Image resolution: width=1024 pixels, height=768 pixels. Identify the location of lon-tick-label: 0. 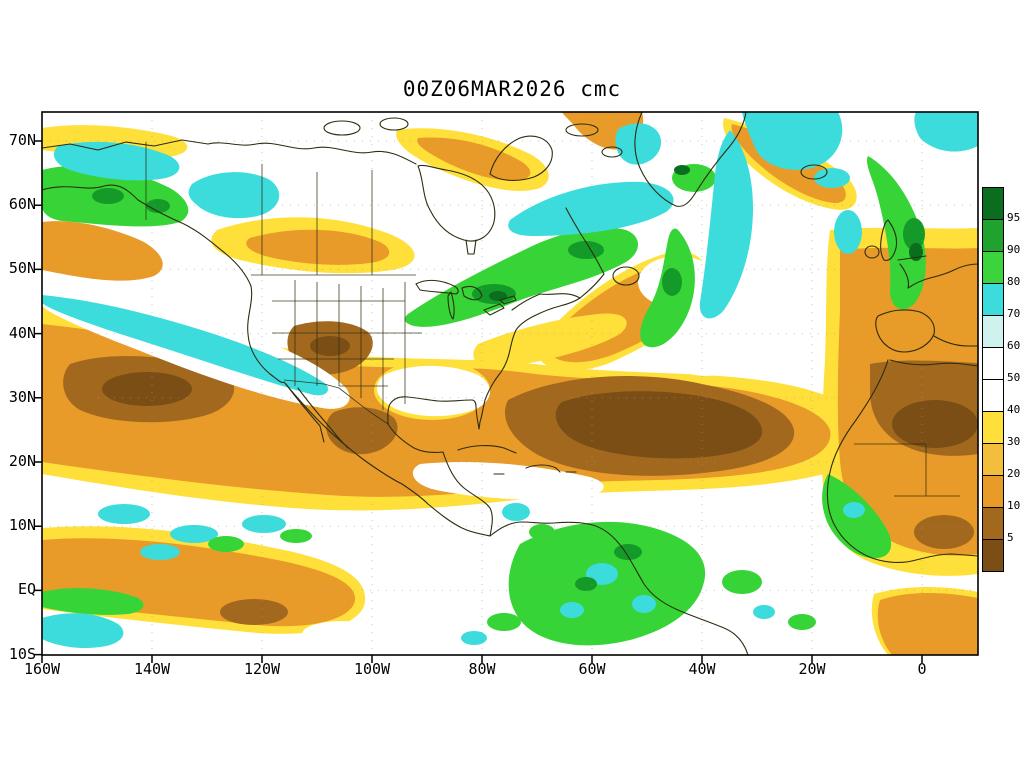
(922, 669).